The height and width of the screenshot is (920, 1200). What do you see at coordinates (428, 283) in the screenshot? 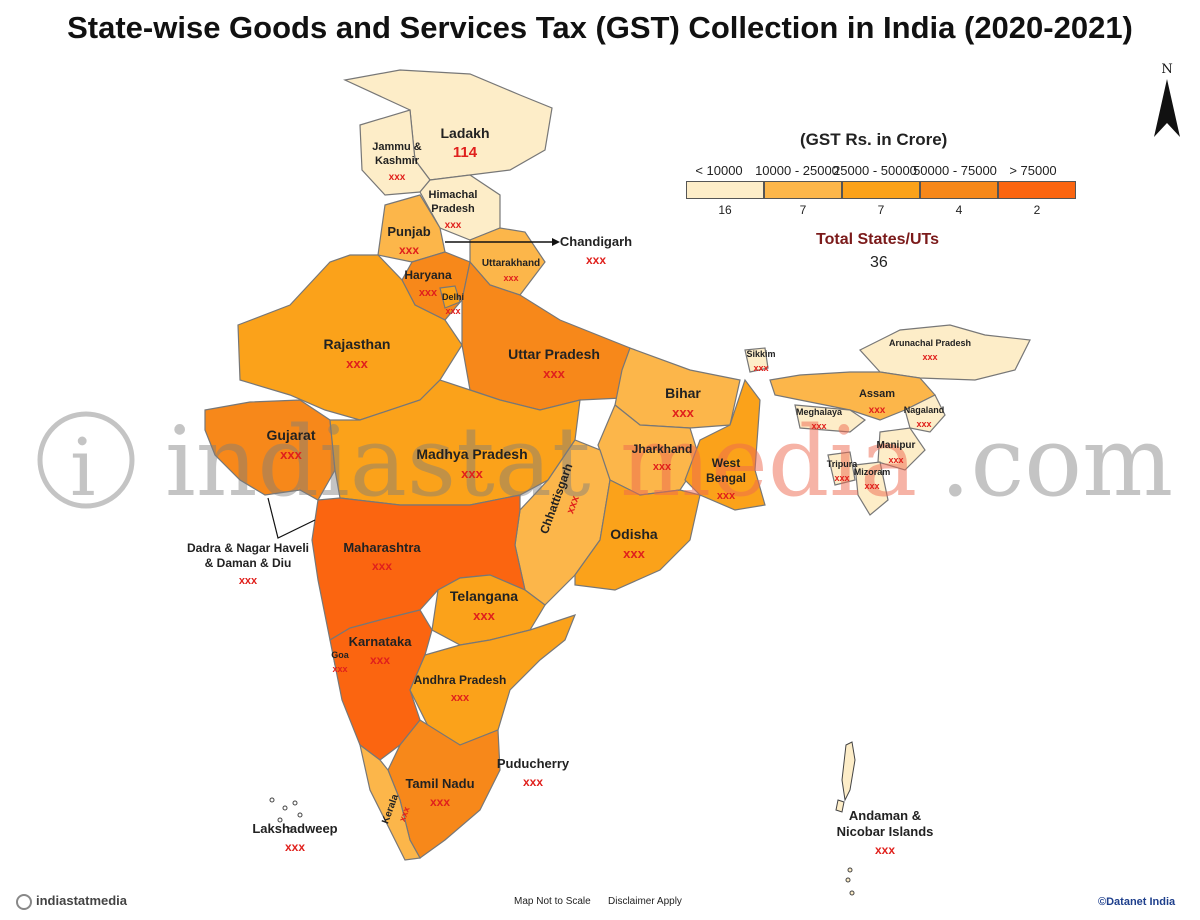
I see `region-label-haryana: Haryana xxx` at bounding box center [428, 283].